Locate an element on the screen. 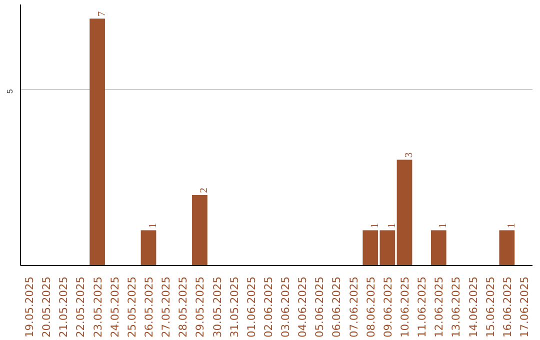  x-tick-label: 13.06.2025 is located at coordinates (456, 307).